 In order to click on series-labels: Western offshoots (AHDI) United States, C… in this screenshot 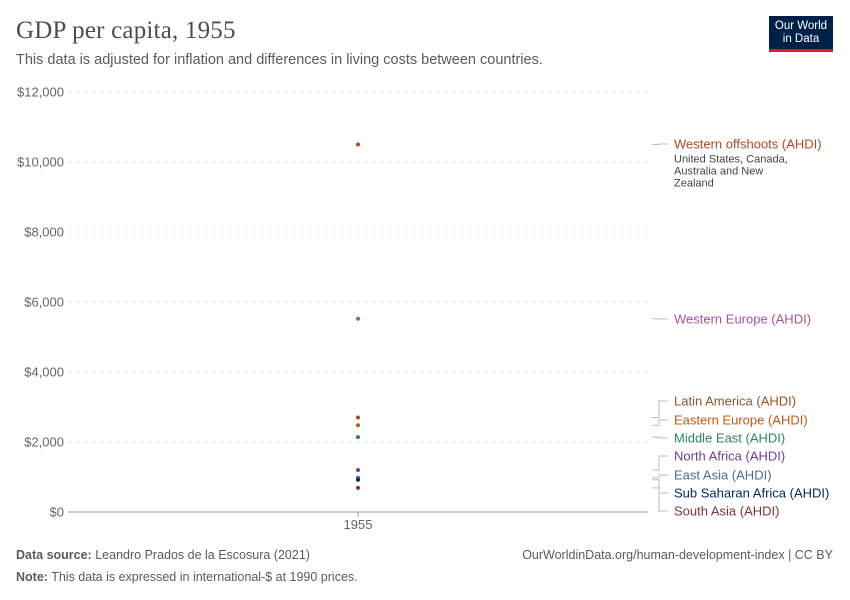, I will do `click(740, 328)`.